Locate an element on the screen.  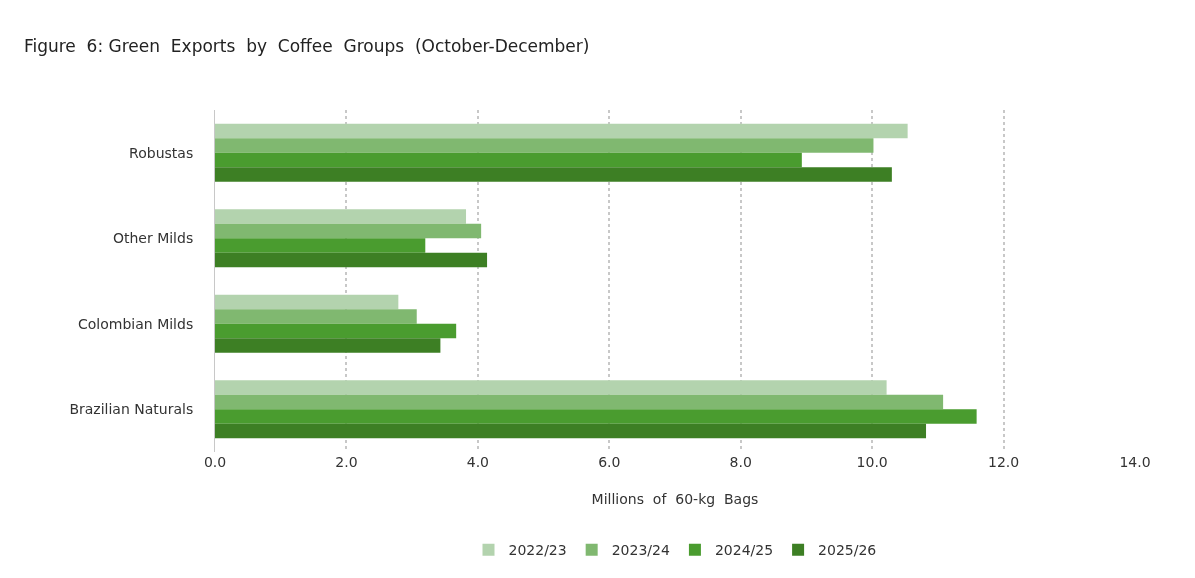
y-tick-label: Brazilian Naturals is located at coordinates (131, 409).